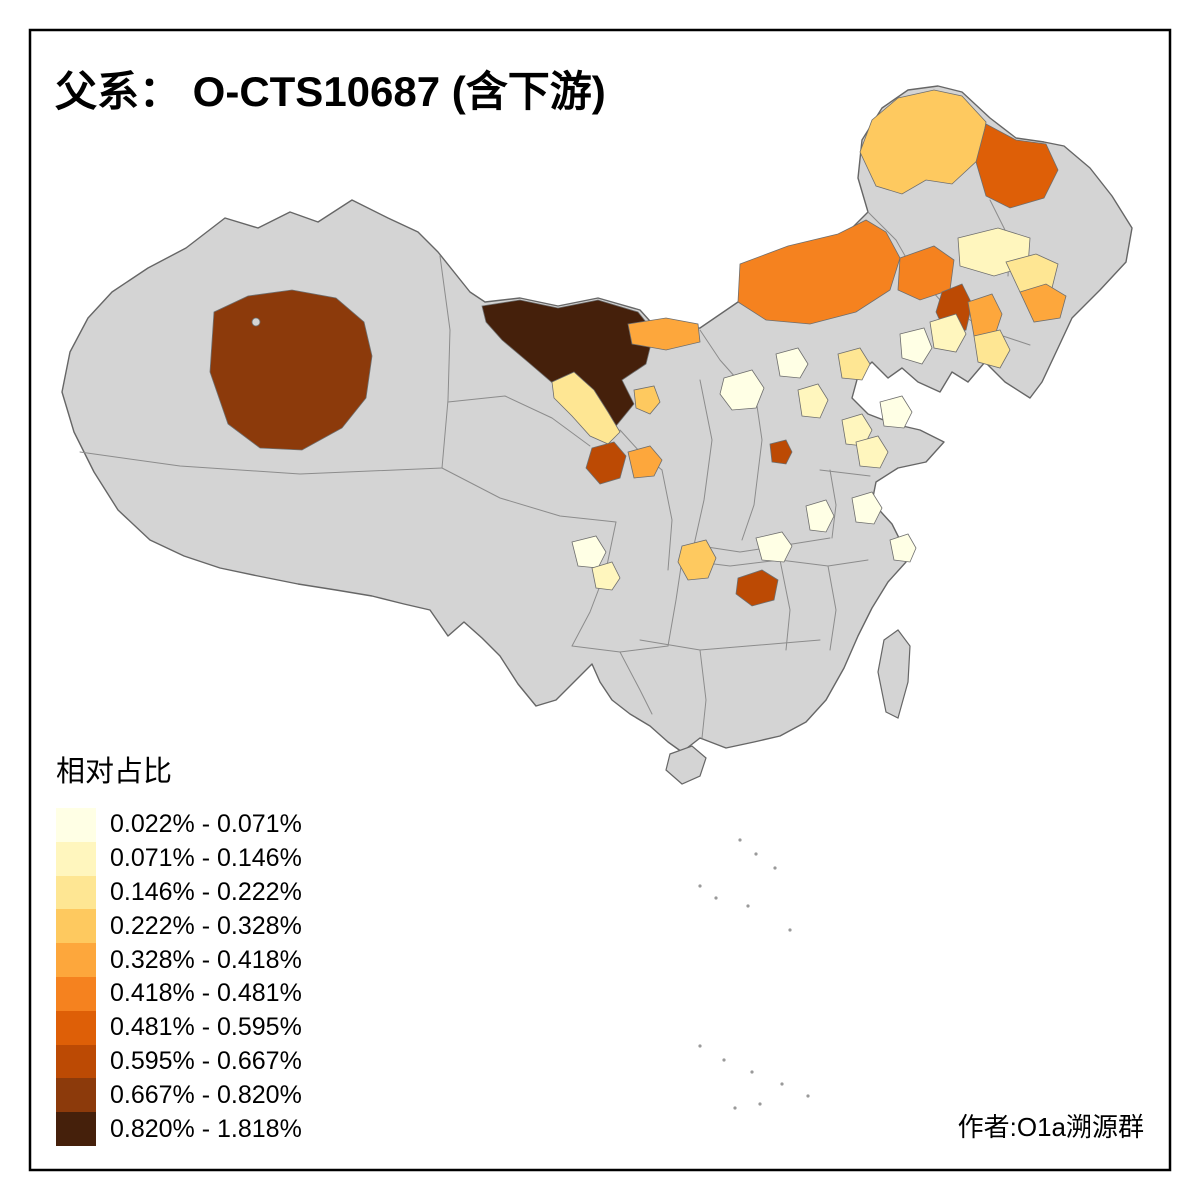 The height and width of the screenshot is (1200, 1200). I want to click on legend-row: 0.667% - 0.820%, so click(179, 1095).